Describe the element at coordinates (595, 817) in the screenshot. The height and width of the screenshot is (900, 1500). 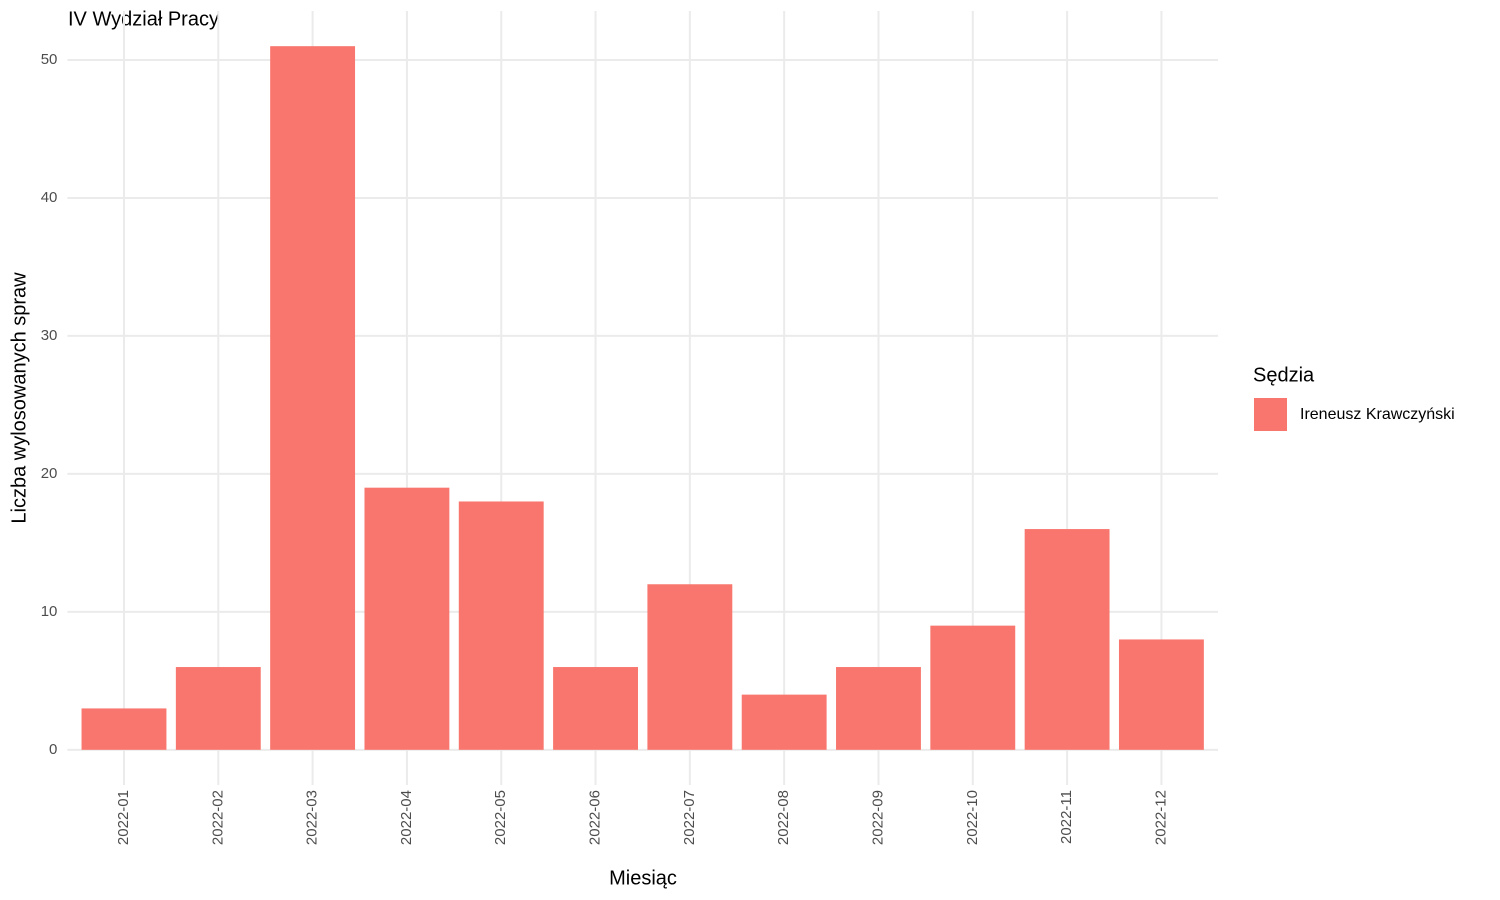
I see `x-tick-label: 2022-06` at that location.